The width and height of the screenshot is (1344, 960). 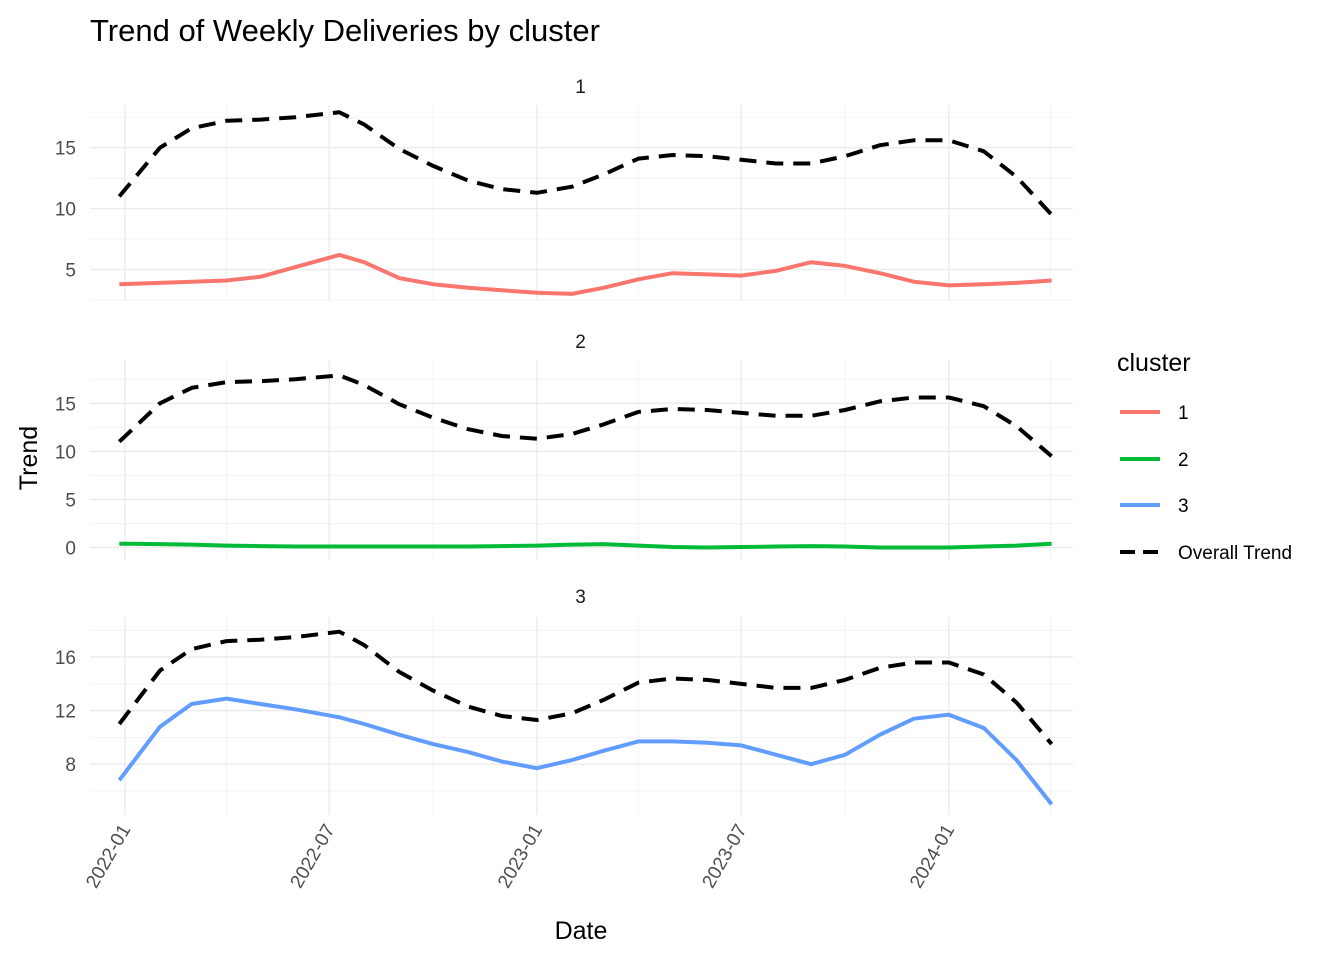 I want to click on legend-label: 3, so click(x=1183, y=506).